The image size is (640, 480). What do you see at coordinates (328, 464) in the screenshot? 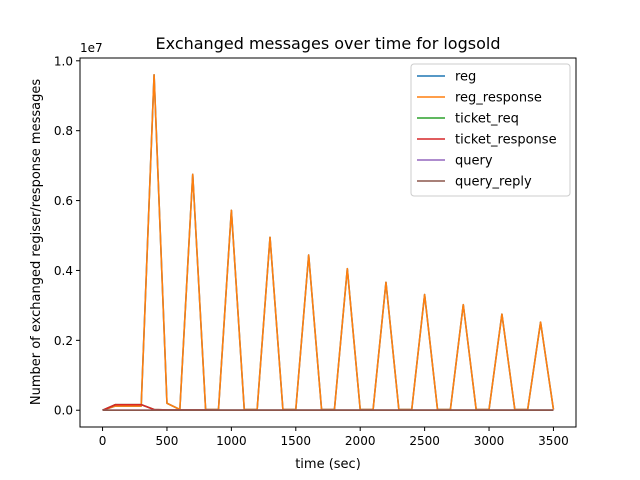
I see `x-axis-label: time (sec)` at bounding box center [328, 464].